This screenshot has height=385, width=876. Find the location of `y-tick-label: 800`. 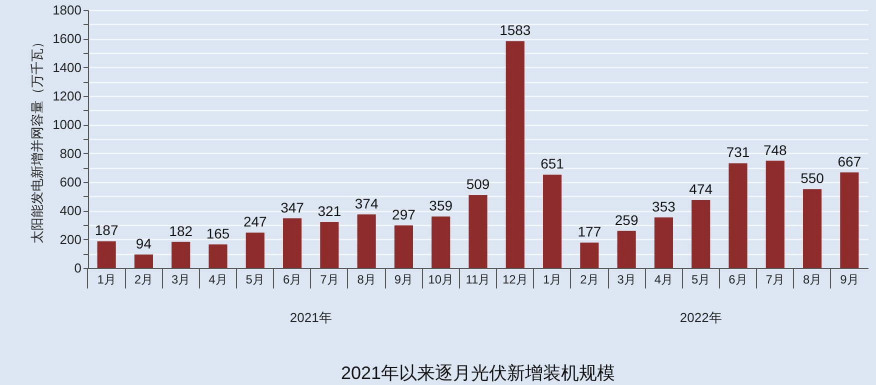

y-tick-label: 800 is located at coordinates (71, 153).